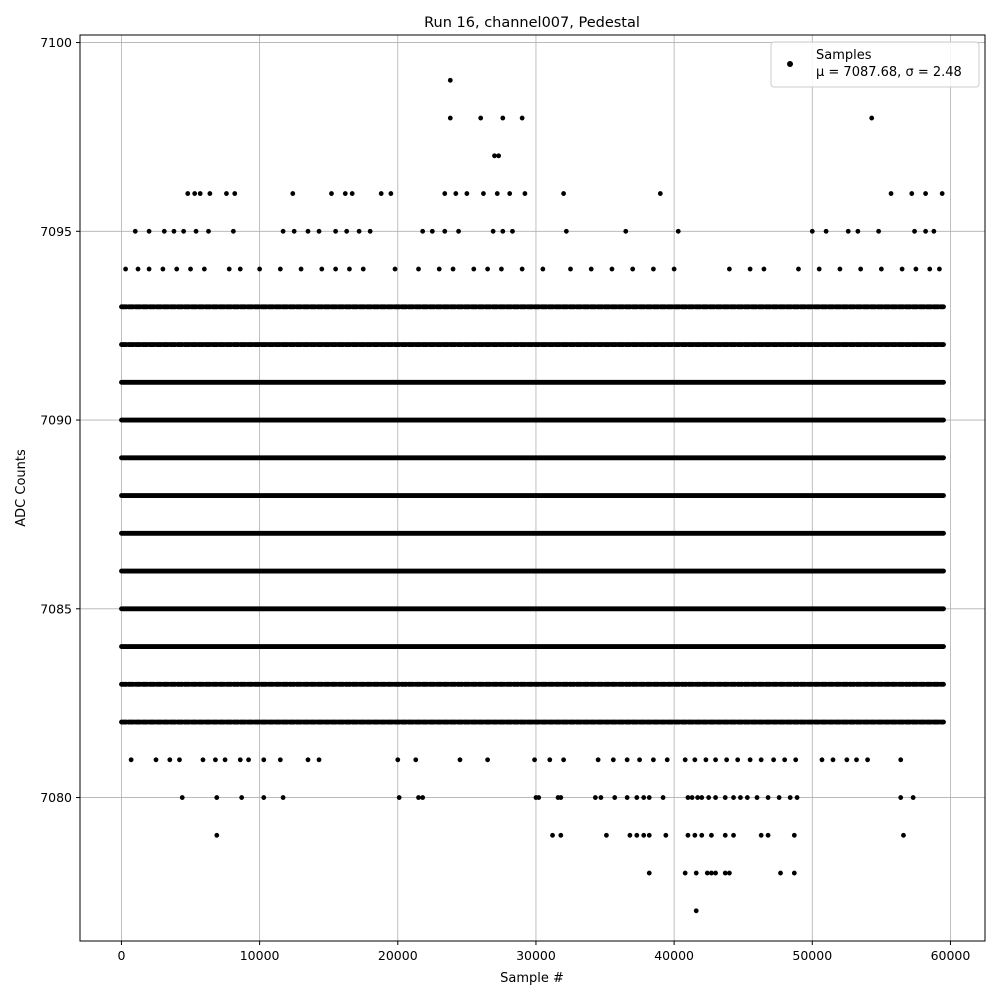  What do you see at coordinates (674, 955) in the screenshot?
I see `x-tick-label: 40000` at bounding box center [674, 955].